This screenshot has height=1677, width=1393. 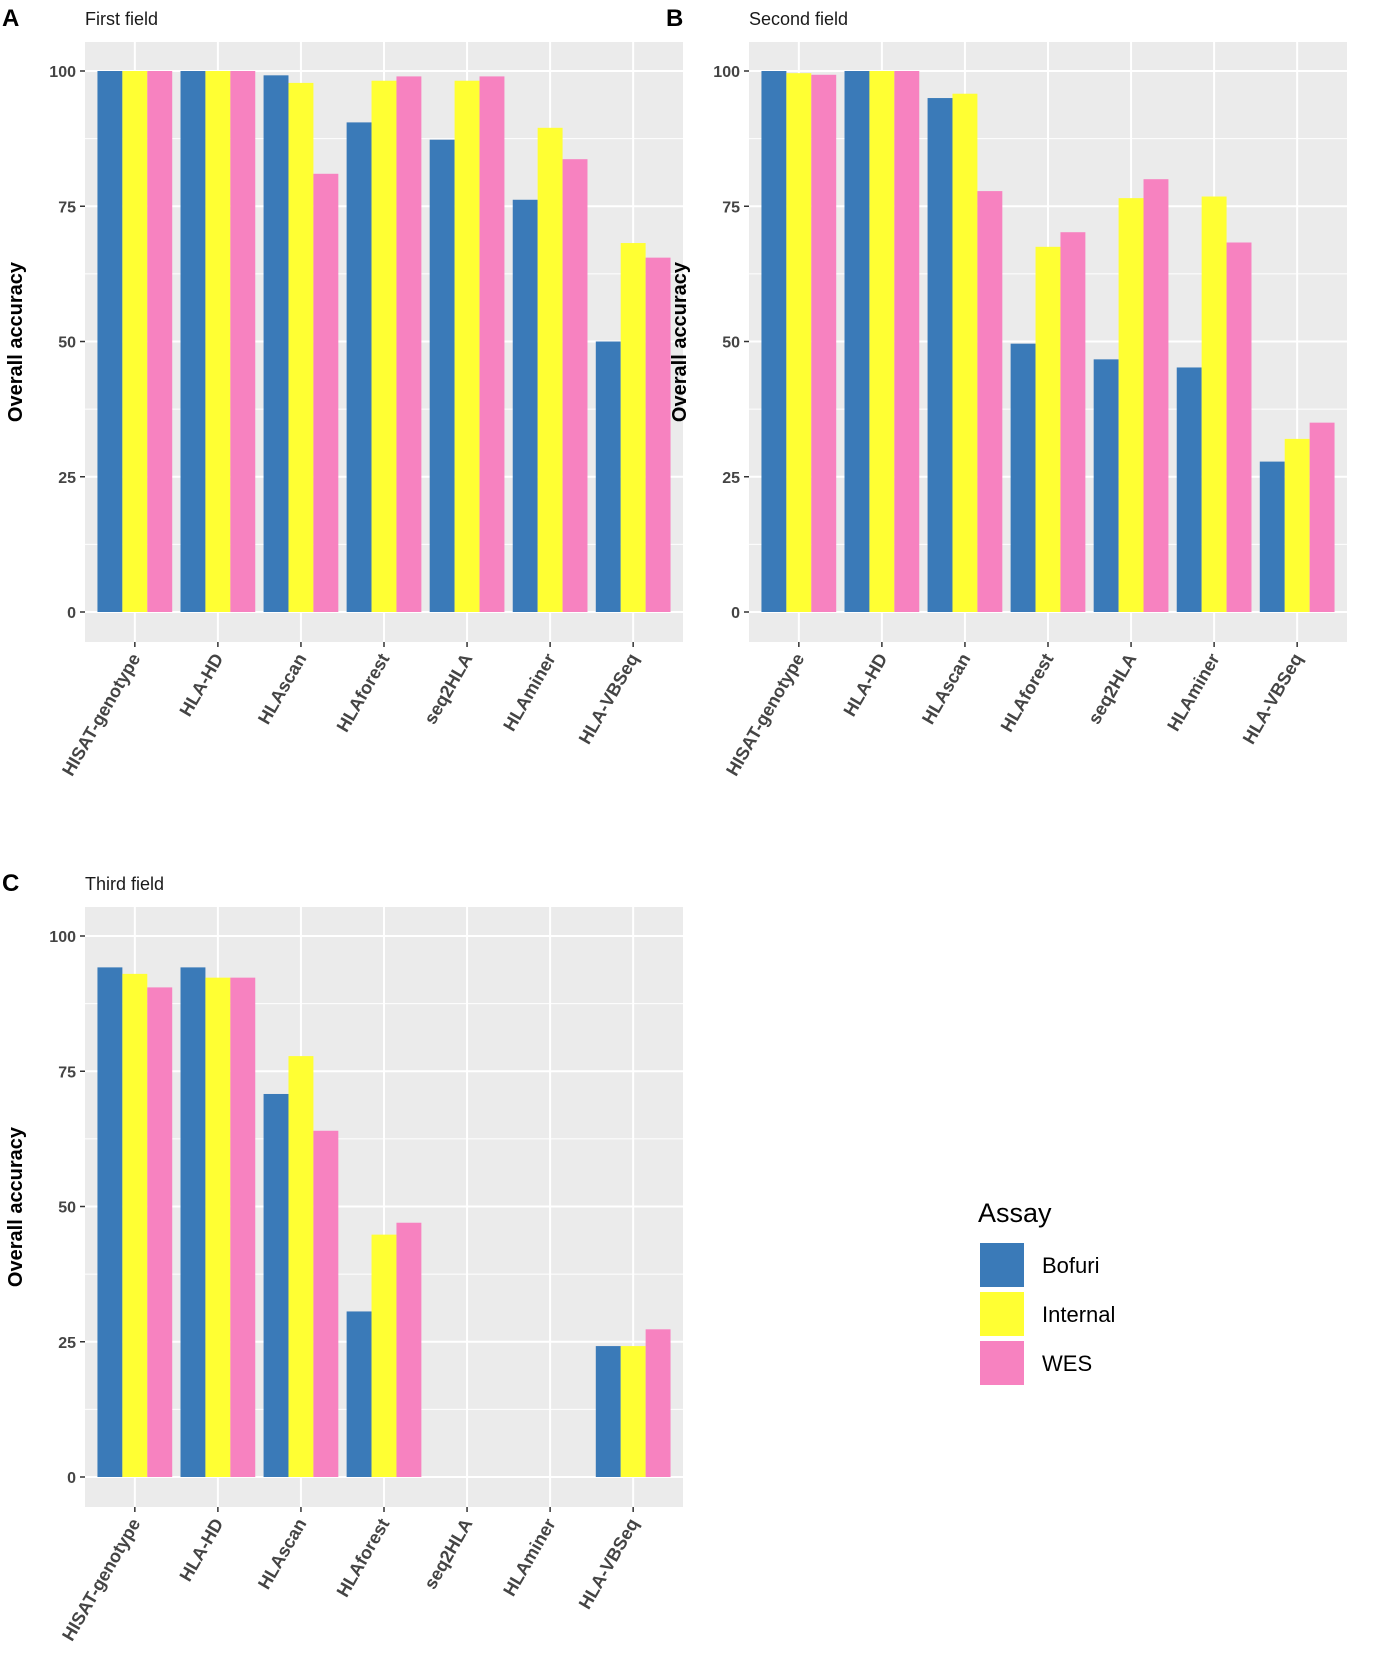 What do you see at coordinates (1078, 1314) in the screenshot?
I see `legend-label-internal: Internal` at bounding box center [1078, 1314].